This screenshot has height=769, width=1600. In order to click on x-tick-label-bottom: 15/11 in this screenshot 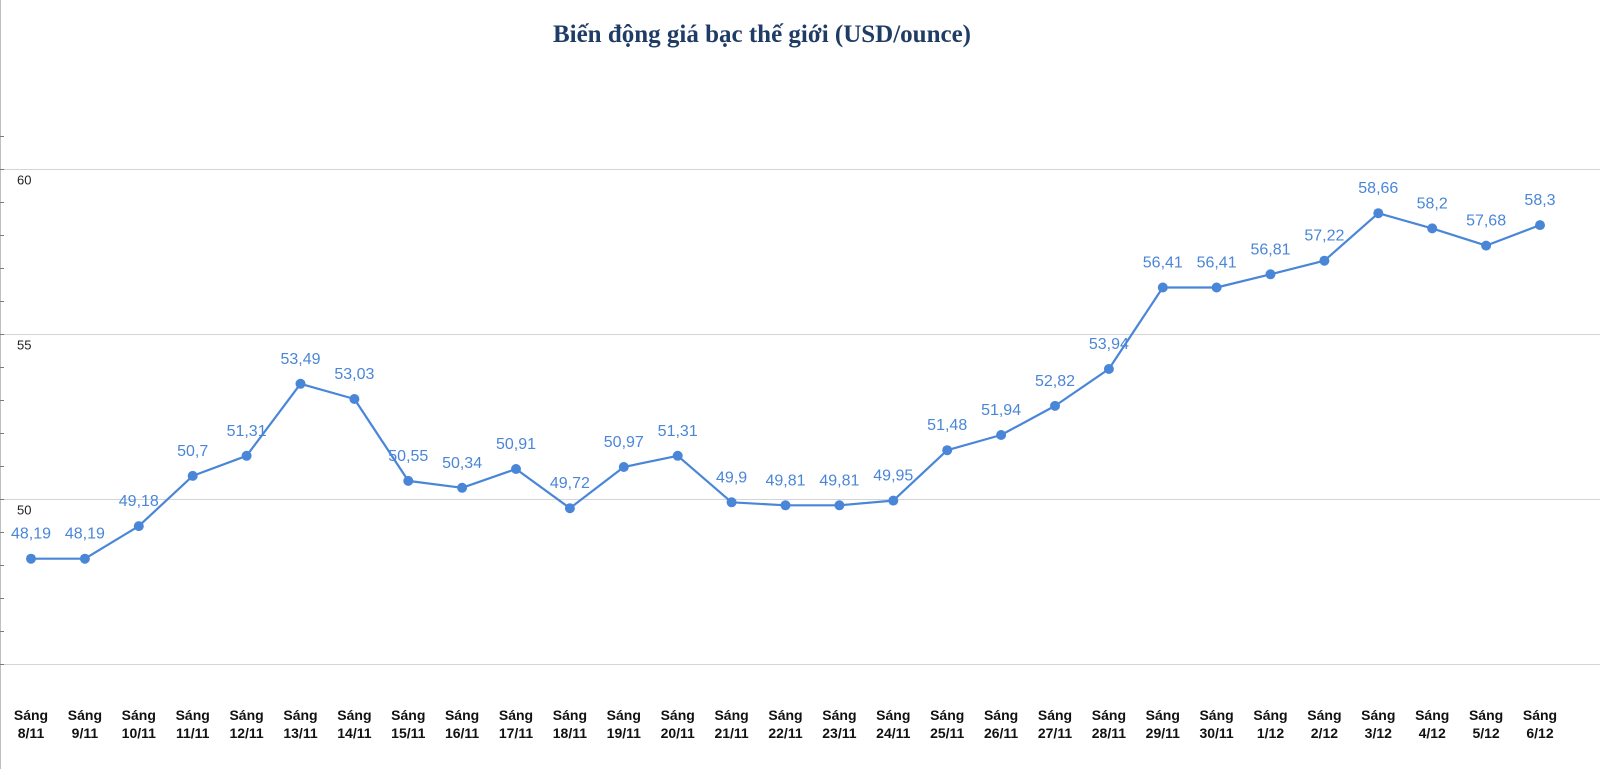, I will do `click(408, 733)`.